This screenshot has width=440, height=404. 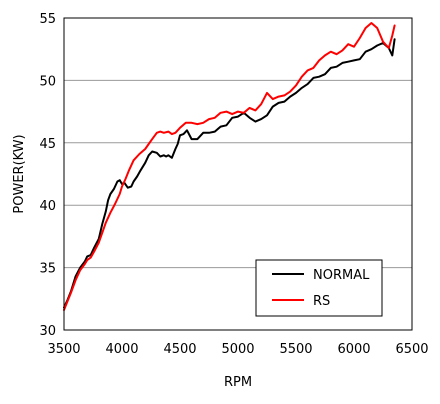 What do you see at coordinates (353, 349) in the screenshot?
I see `x-tick-label-6000: 6000` at bounding box center [353, 349].